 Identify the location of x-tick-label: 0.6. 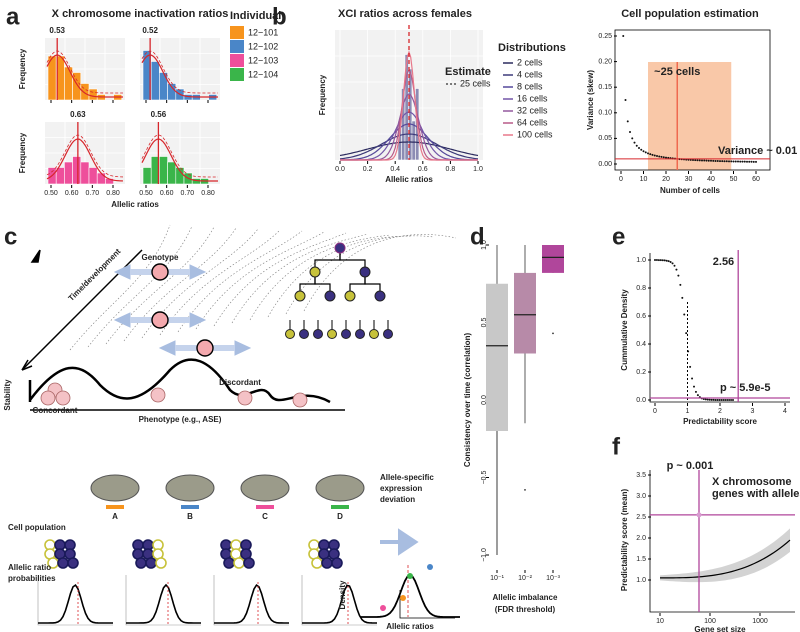
(423, 169).